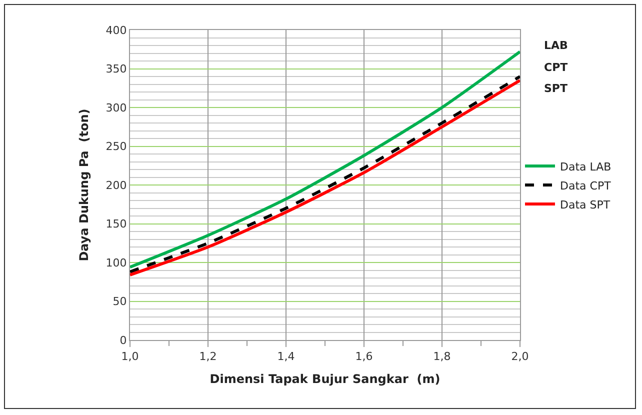  What do you see at coordinates (556, 45) in the screenshot?
I see `text: LAB` at bounding box center [556, 45].